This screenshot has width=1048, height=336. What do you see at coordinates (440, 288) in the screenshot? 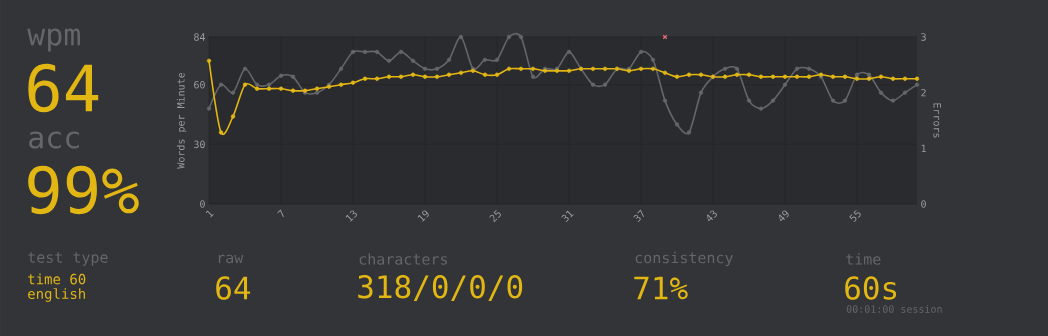
I see `text: 318/0/0/0` at bounding box center [440, 288].